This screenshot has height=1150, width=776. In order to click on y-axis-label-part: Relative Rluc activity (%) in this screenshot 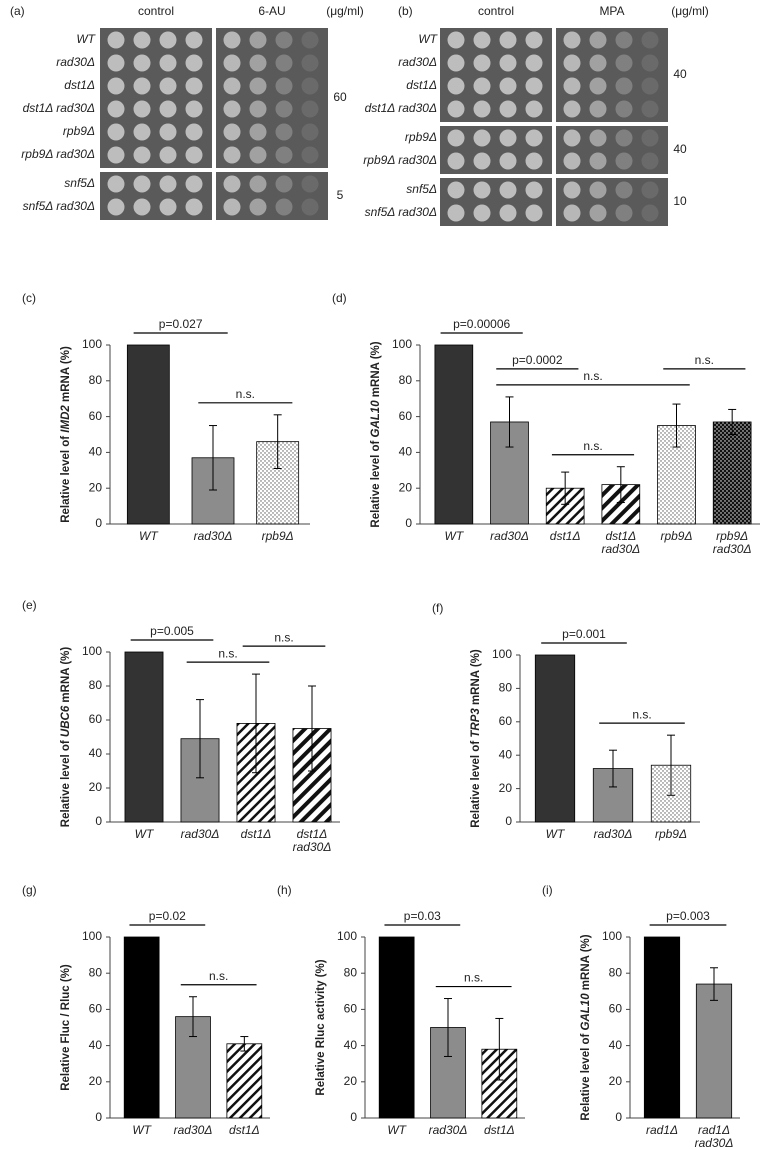, I will do `click(321, 1027)`.